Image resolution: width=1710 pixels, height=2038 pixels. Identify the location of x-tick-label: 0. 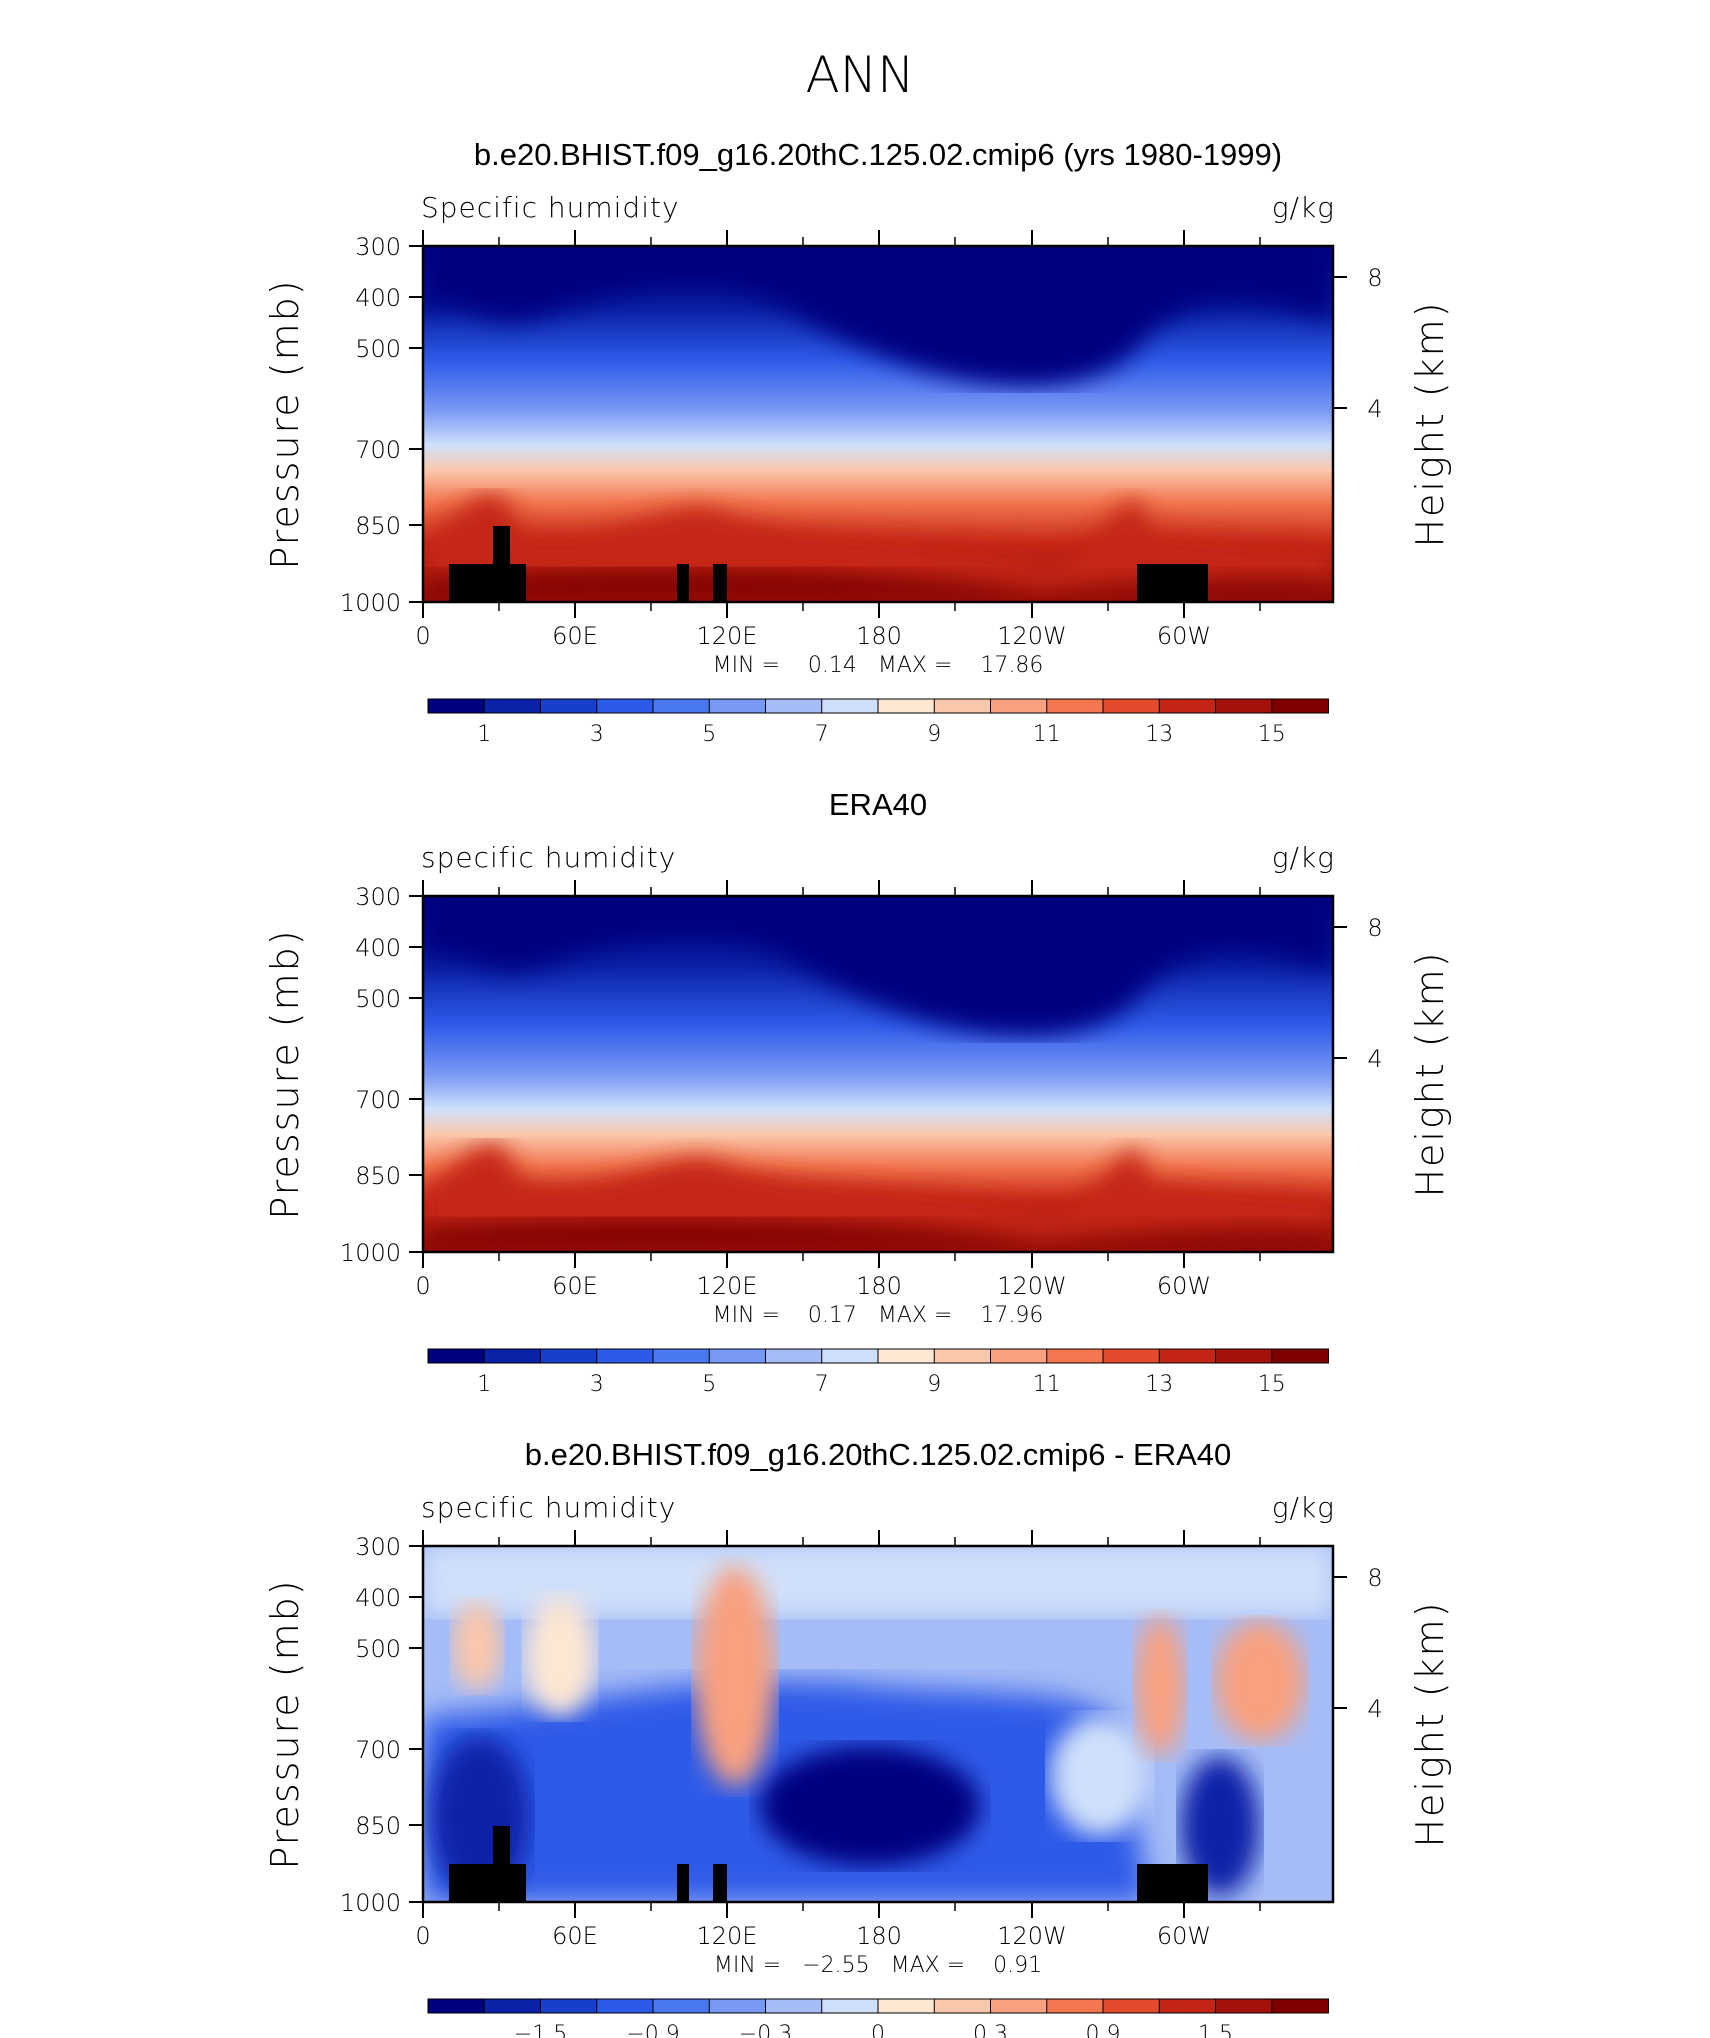
(422, 636).